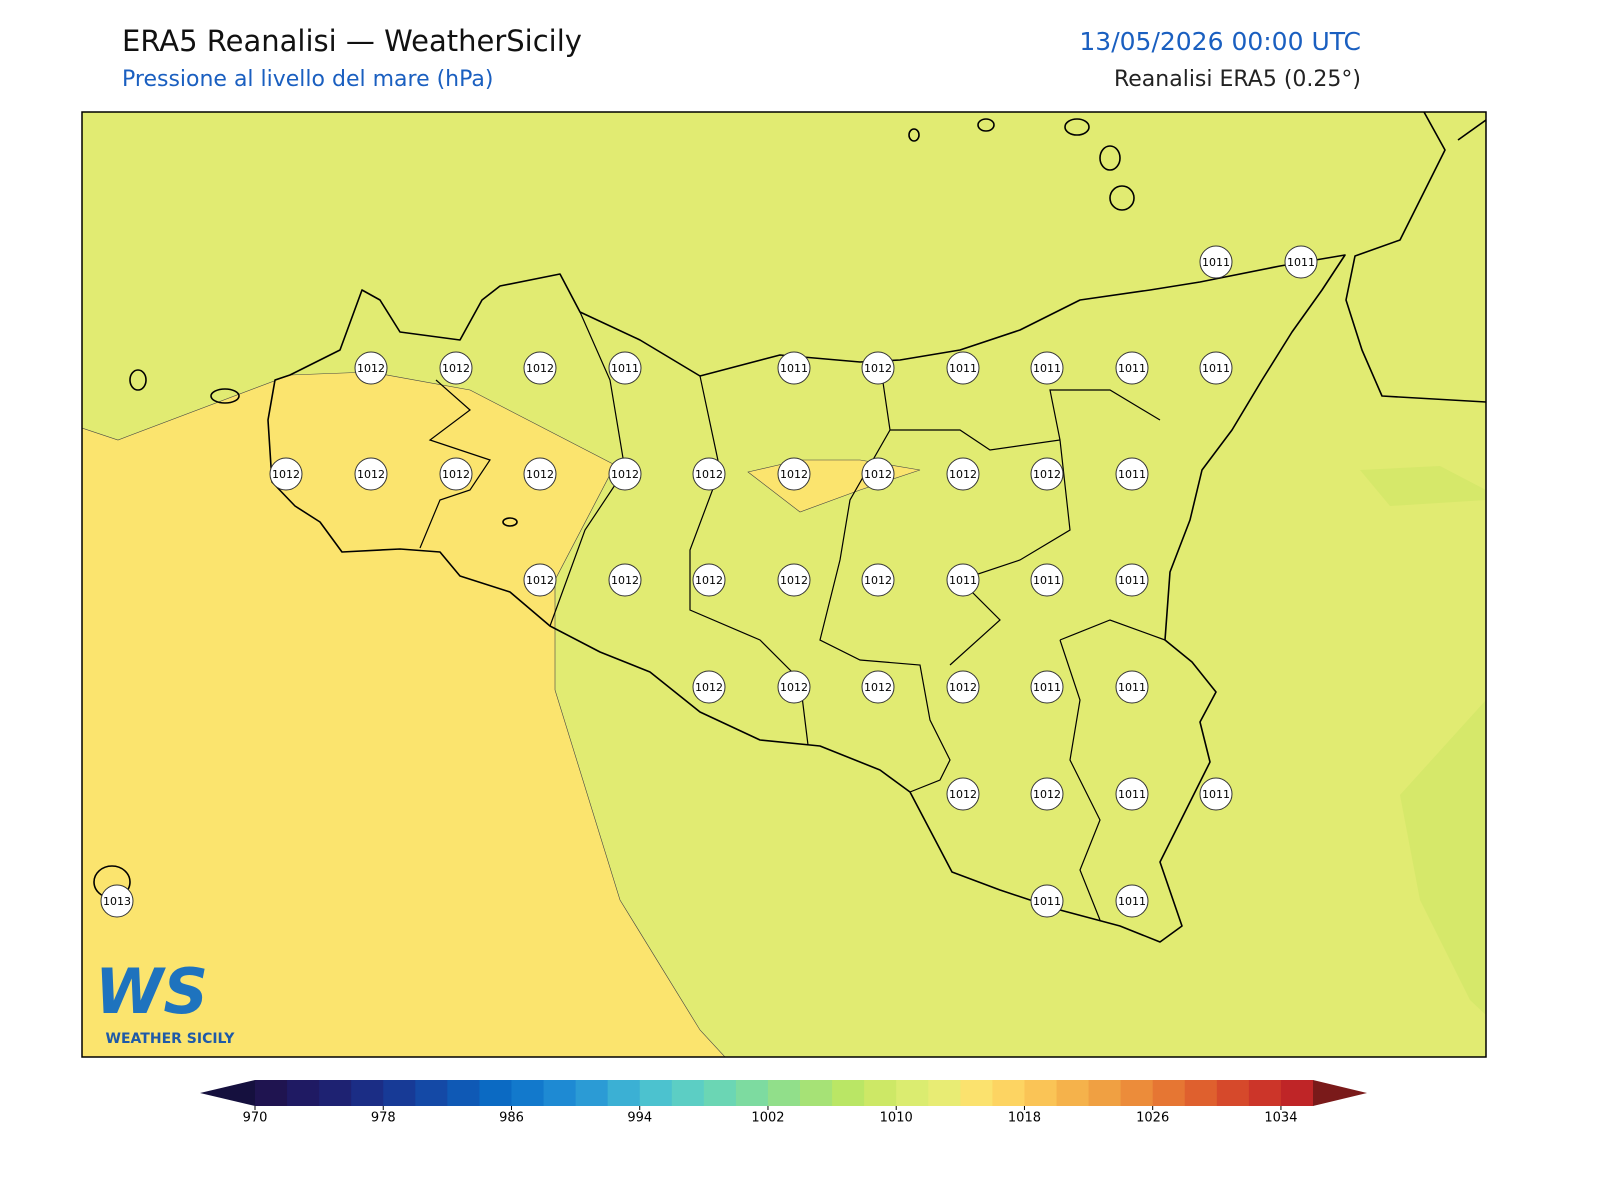 The height and width of the screenshot is (1204, 1600). What do you see at coordinates (165, 1001) in the screenshot?
I see `logo: WS WEATHER SICILY` at bounding box center [165, 1001].